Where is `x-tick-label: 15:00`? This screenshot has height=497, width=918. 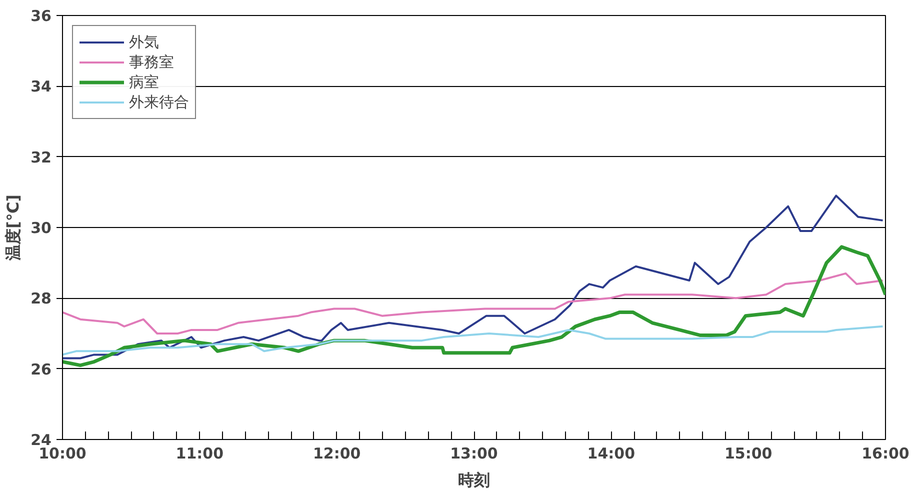 x-tick-label: 15:00 is located at coordinates (748, 453).